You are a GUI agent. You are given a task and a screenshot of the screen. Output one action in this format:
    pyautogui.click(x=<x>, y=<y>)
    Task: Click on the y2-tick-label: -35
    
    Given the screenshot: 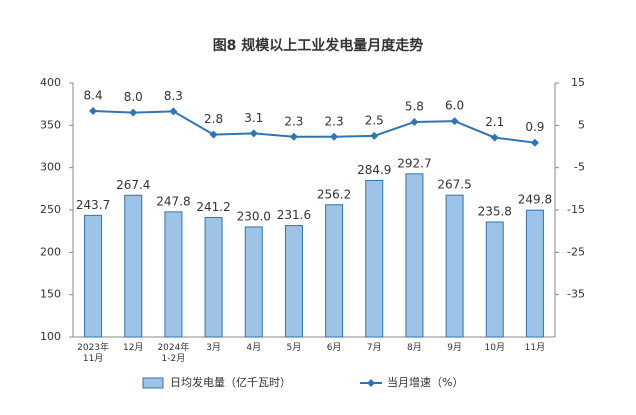 What is the action you would take?
    pyautogui.click(x=576, y=294)
    